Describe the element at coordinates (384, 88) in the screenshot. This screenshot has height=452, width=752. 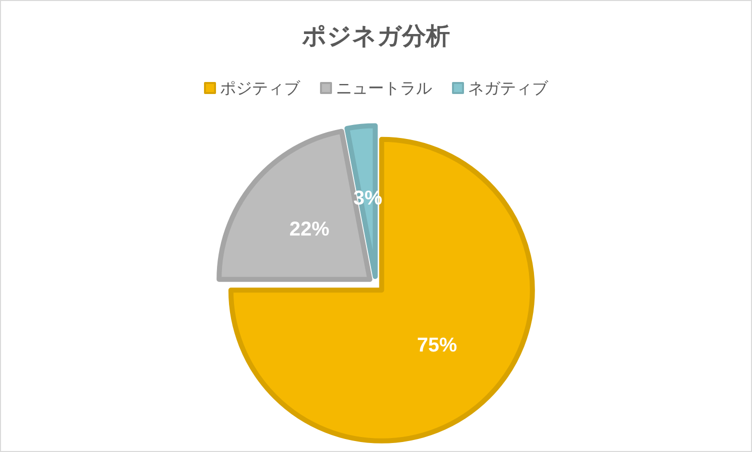
I see `legend-label: ニュートラル` at that location.